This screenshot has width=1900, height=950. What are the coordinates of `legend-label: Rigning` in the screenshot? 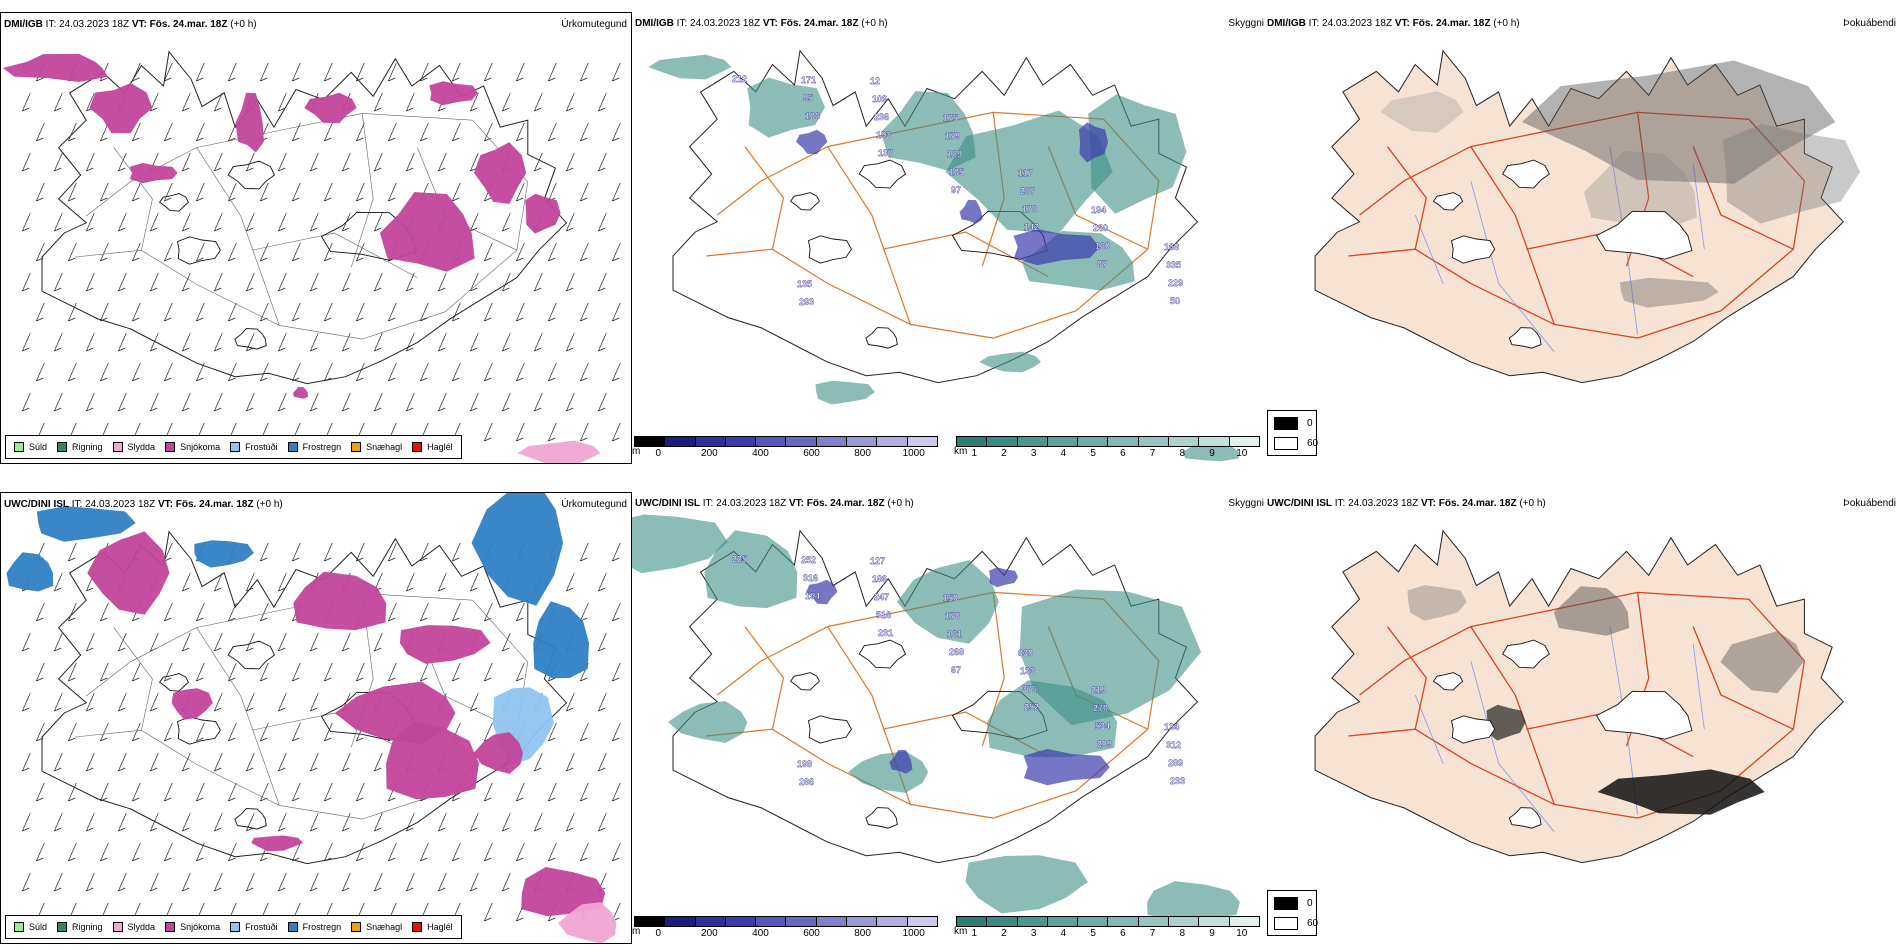 It's located at (87, 927).